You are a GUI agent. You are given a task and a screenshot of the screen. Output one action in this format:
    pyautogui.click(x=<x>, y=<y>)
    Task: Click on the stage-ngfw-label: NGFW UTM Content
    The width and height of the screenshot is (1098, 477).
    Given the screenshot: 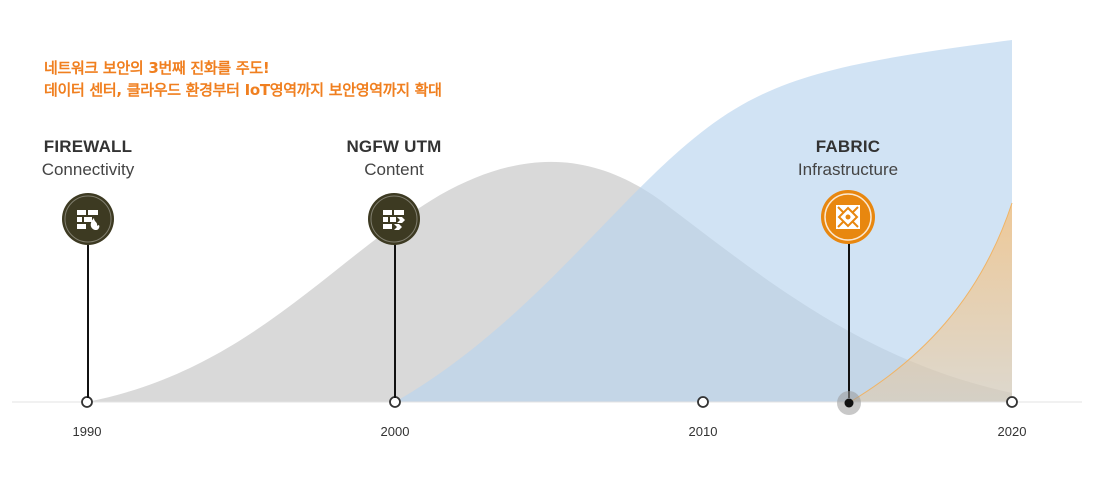 What is the action you would take?
    pyautogui.click(x=394, y=159)
    